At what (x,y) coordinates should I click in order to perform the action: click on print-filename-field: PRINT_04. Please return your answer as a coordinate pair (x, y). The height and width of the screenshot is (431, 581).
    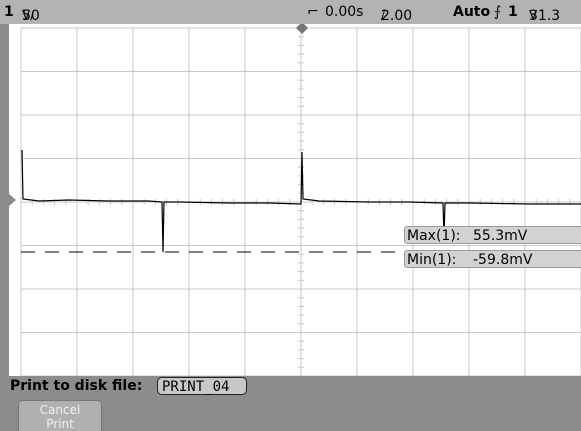
    Looking at the image, I should click on (202, 386).